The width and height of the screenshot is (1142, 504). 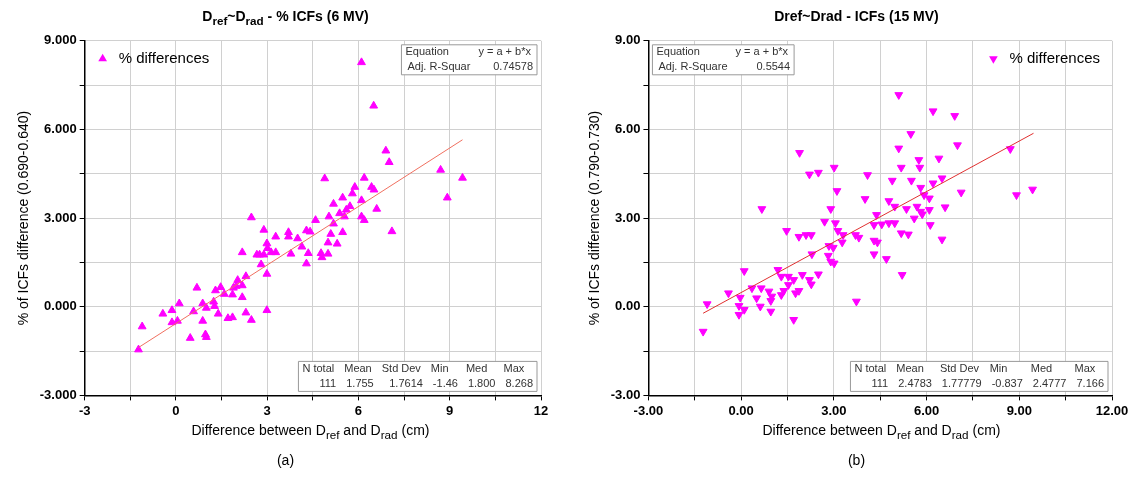 What do you see at coordinates (628, 129) in the screenshot?
I see `y-tick-label: 6.00` at bounding box center [628, 129].